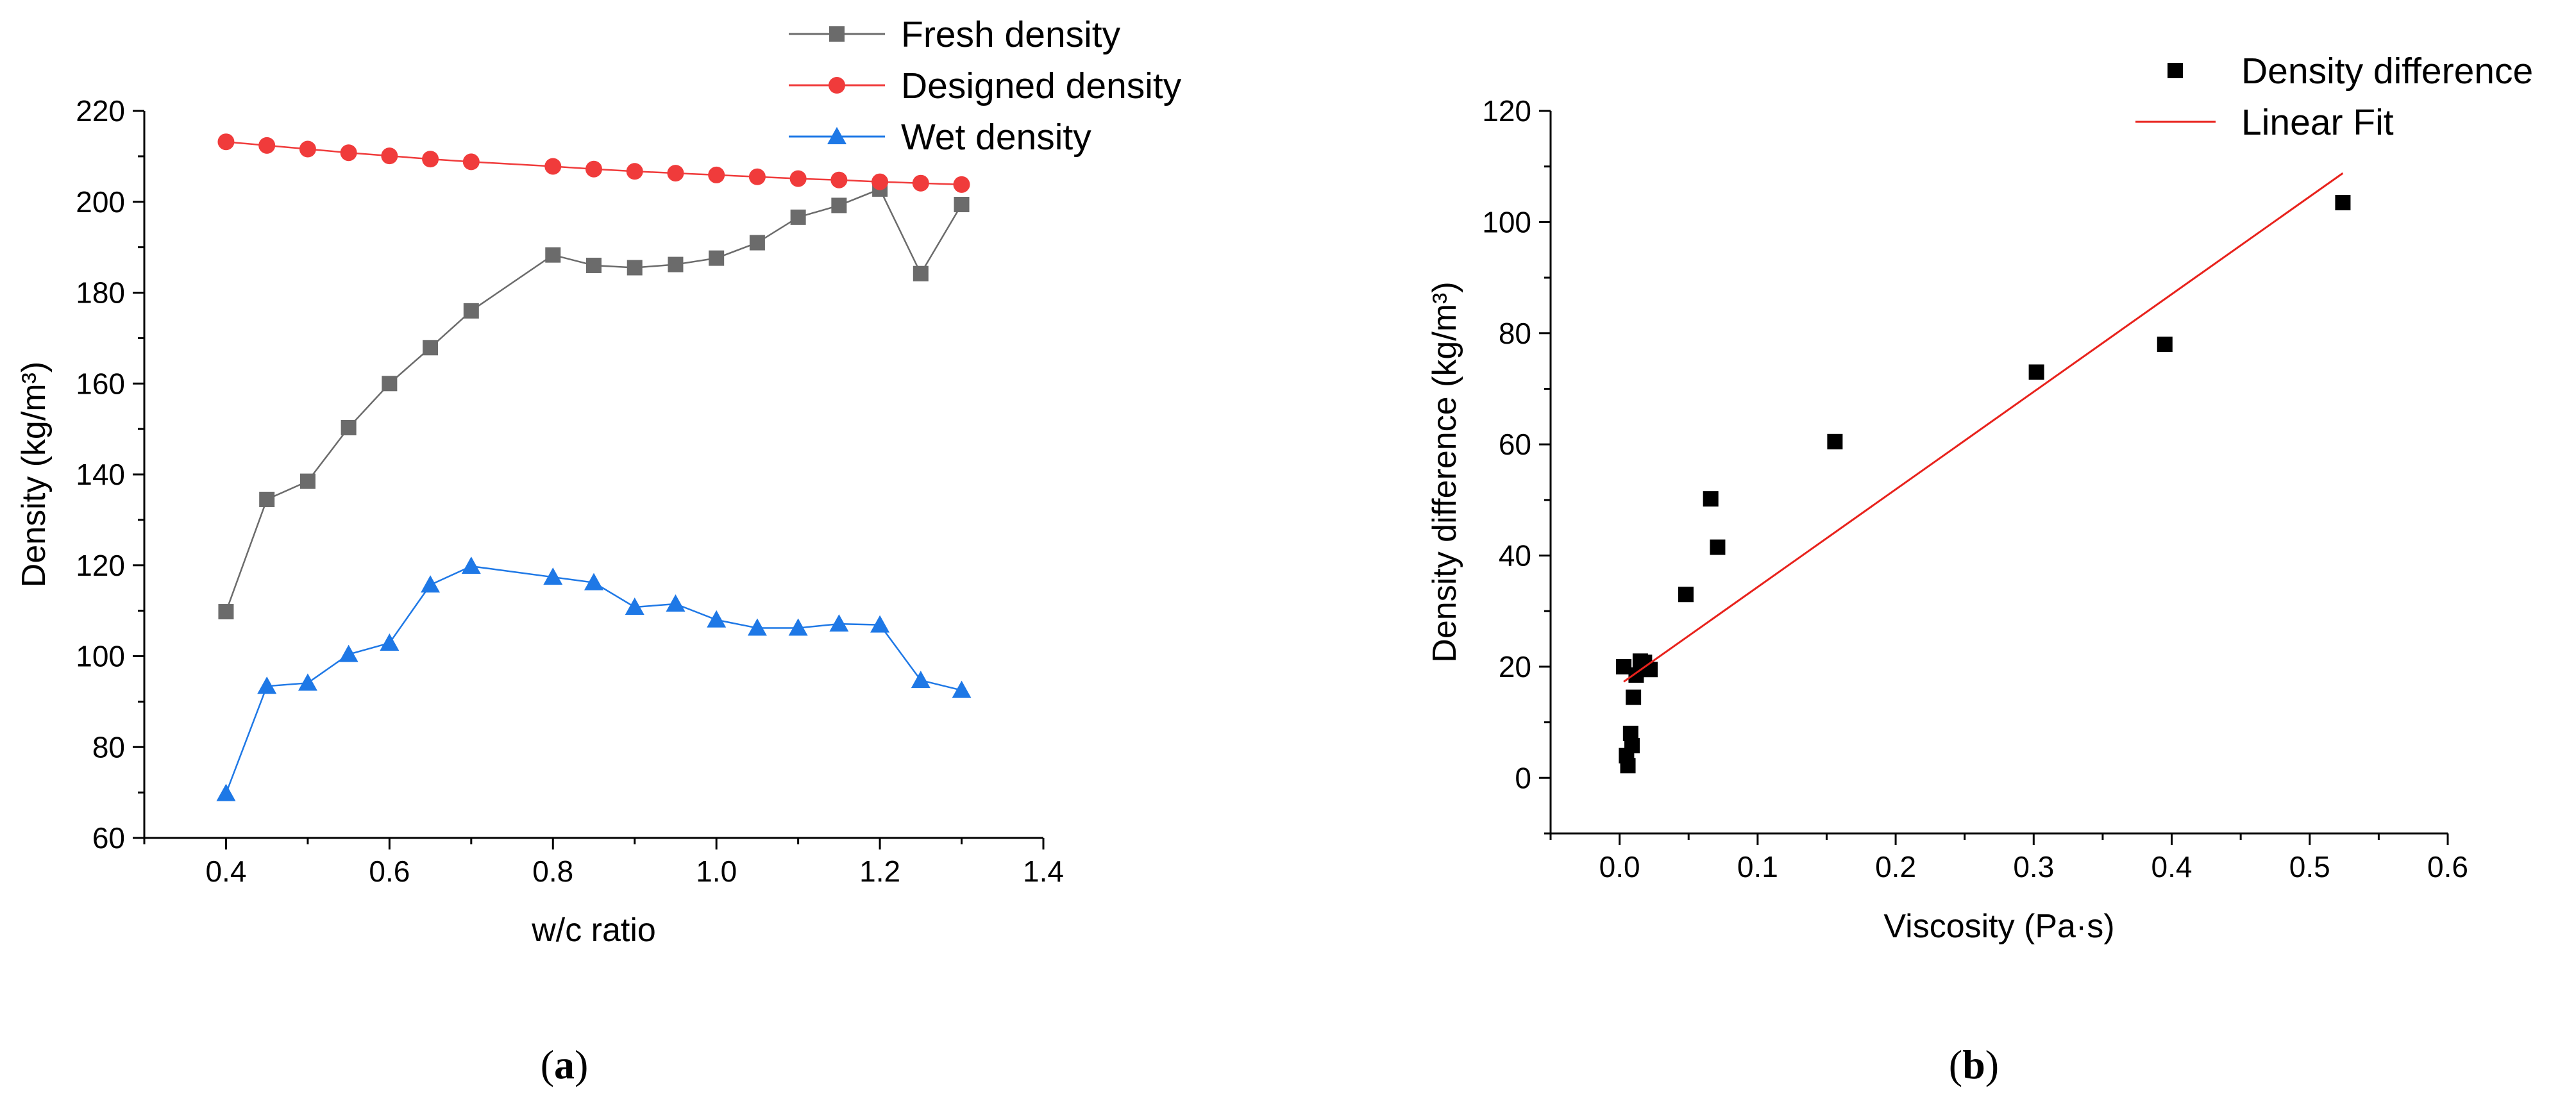  What do you see at coordinates (1974, 1064) in the screenshot?
I see `caption-b: (b)` at bounding box center [1974, 1064].